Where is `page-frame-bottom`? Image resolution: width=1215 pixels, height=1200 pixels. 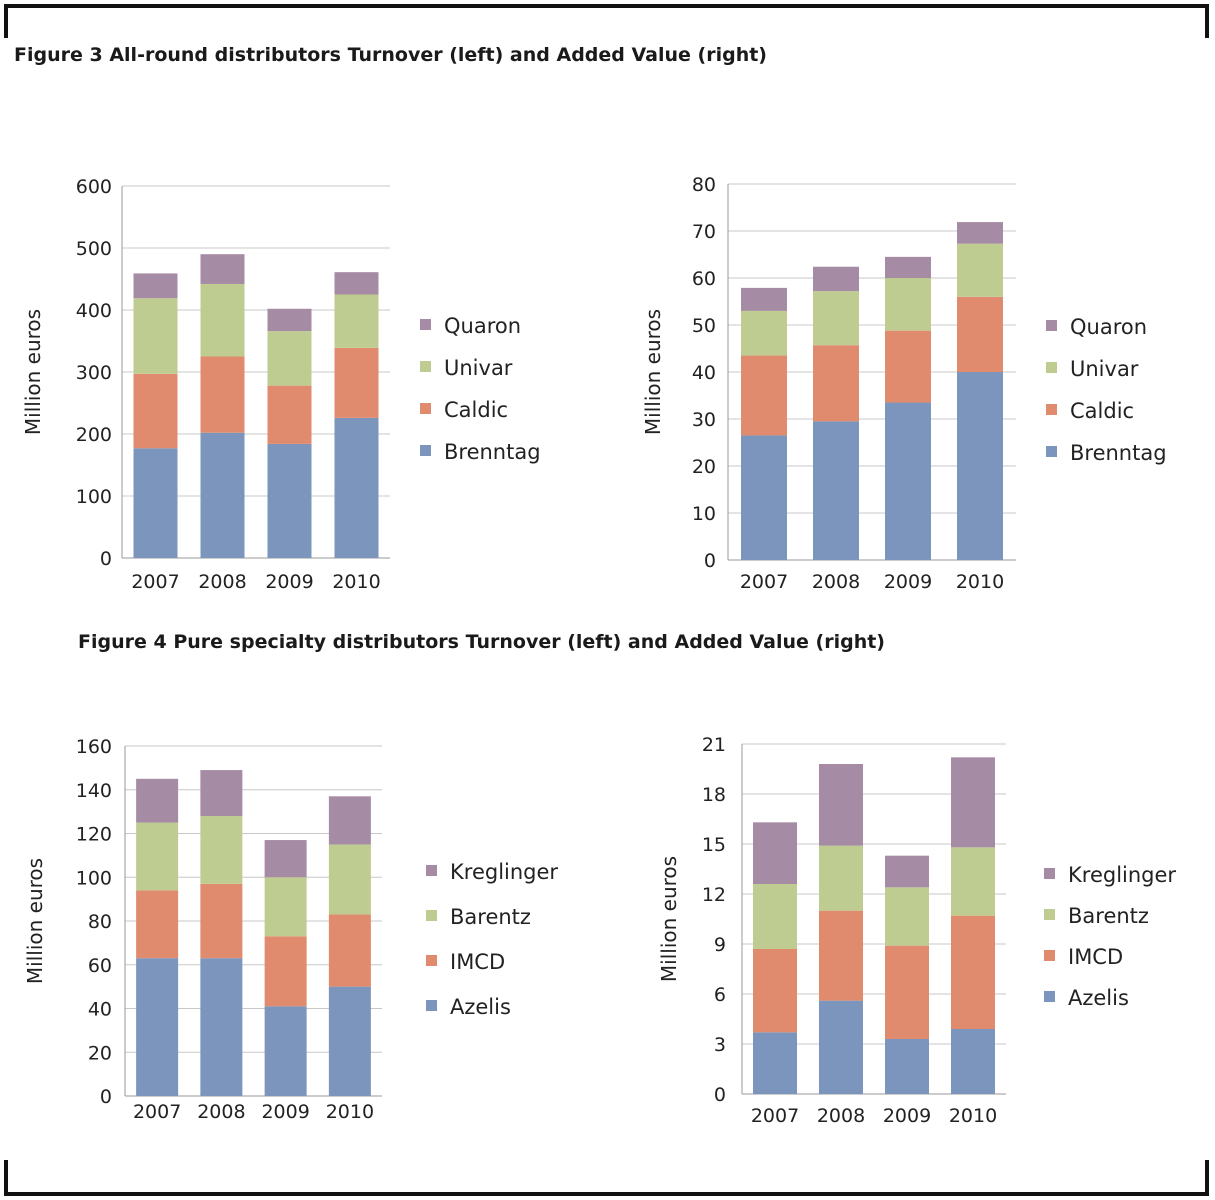 page-frame-bottom is located at coordinates (606, 1178).